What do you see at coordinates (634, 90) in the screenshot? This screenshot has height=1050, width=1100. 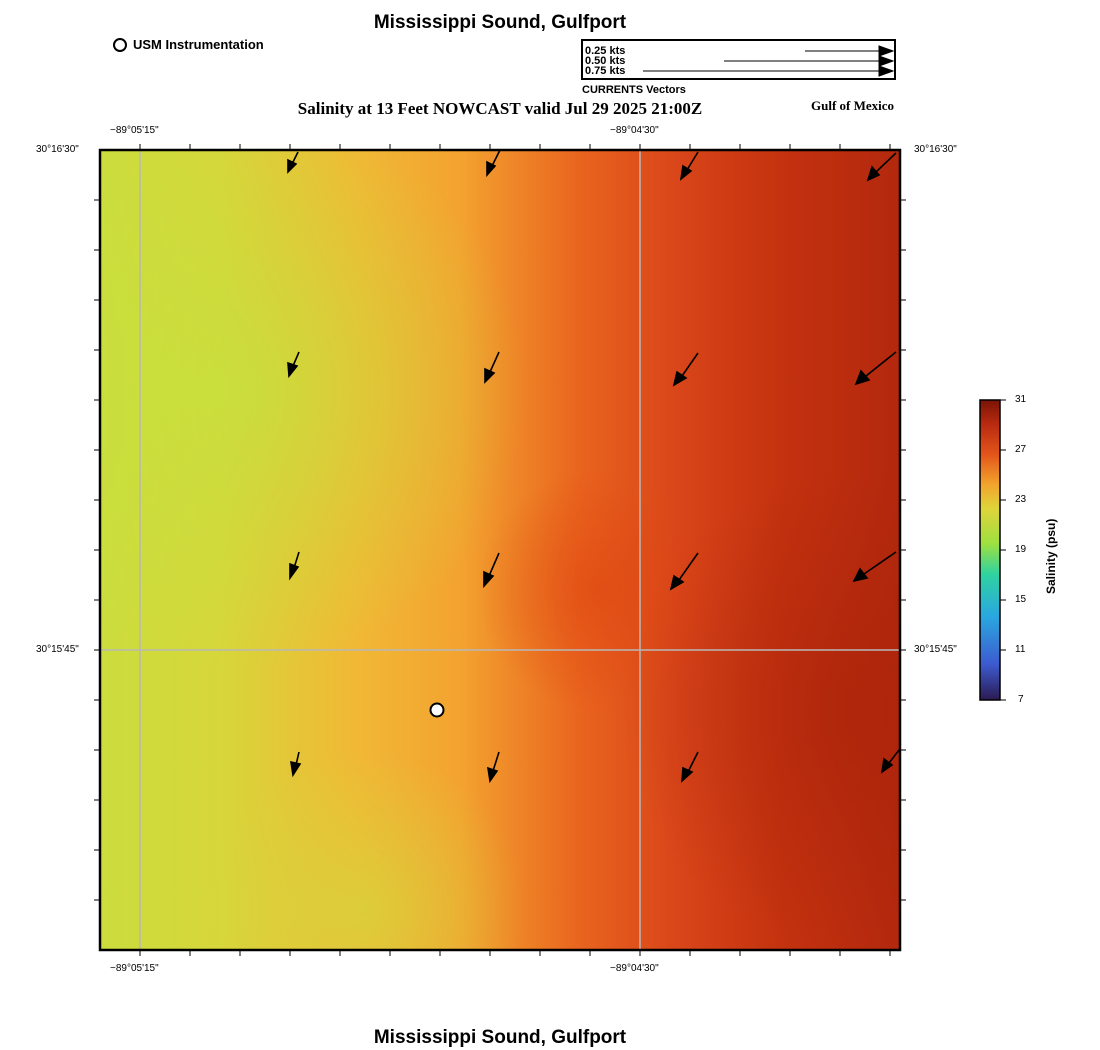 I see `vector-legend-title: CURRENTS Vectors` at bounding box center [634, 90].